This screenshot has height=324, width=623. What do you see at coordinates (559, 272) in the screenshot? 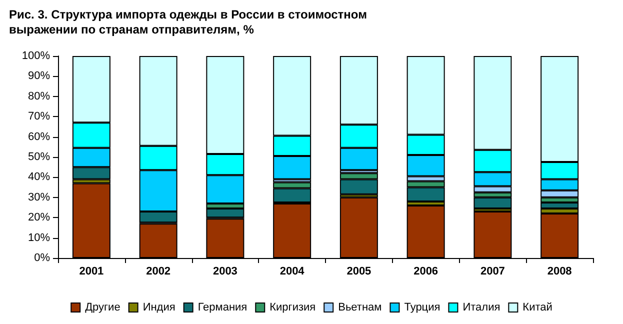
I see `x-tick-label: 2008` at bounding box center [559, 272].